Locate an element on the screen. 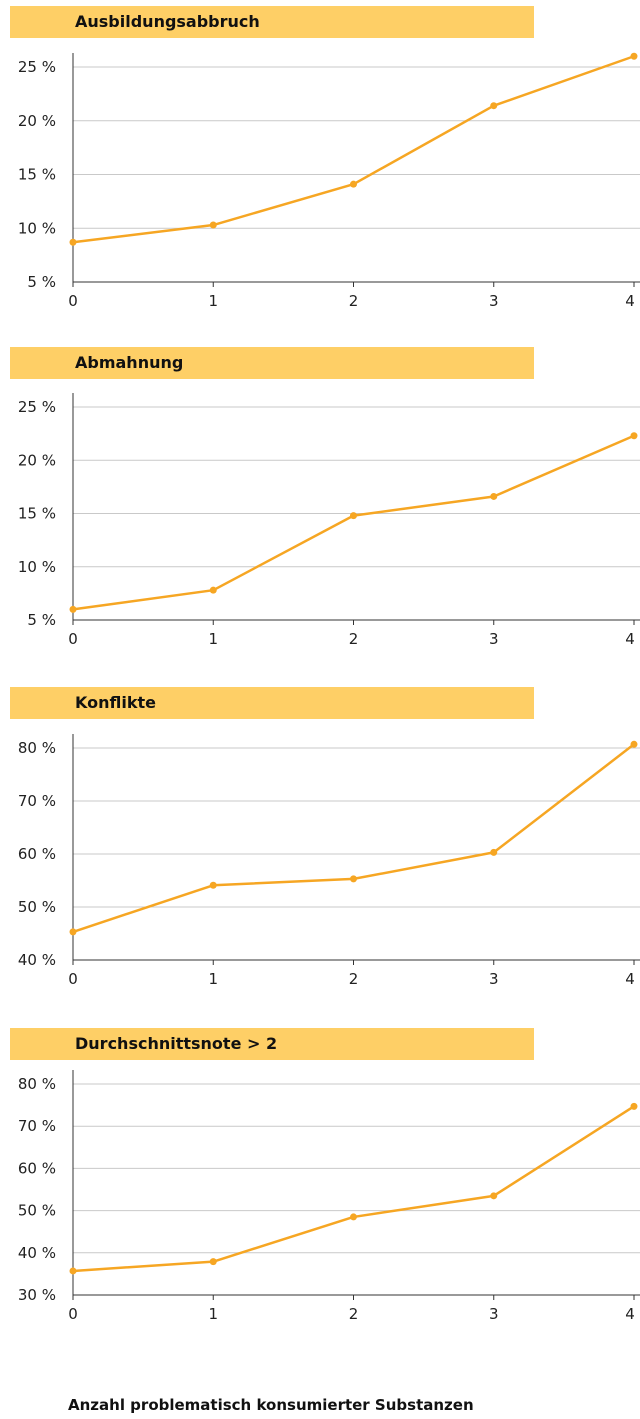 Image resolution: width=640 pixels, height=1419 pixels. chart-title: Abmahnung is located at coordinates (129, 362).